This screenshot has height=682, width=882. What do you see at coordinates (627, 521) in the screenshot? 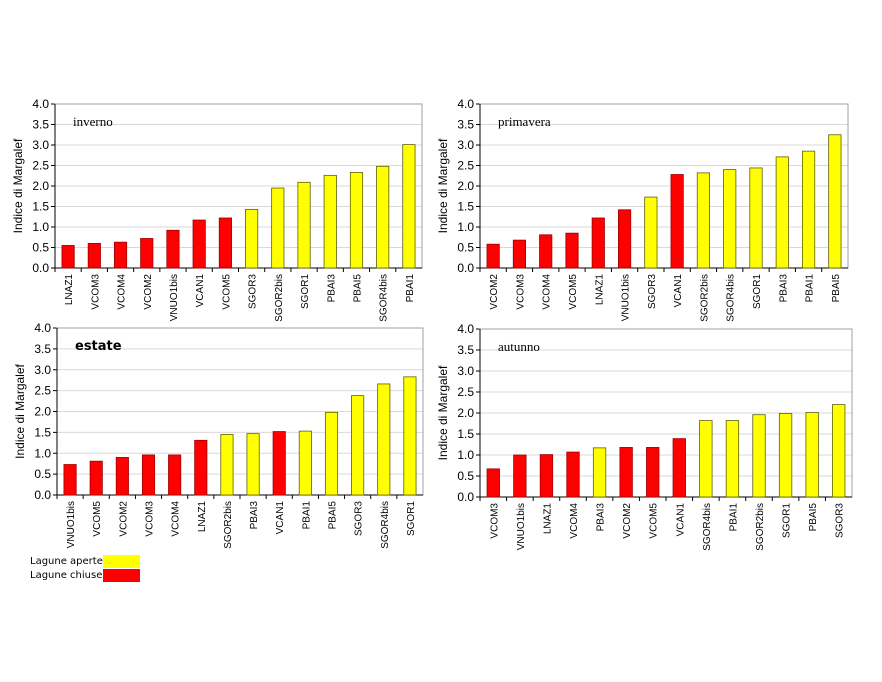
I see `x-tick-label: VCOM2` at bounding box center [627, 521].